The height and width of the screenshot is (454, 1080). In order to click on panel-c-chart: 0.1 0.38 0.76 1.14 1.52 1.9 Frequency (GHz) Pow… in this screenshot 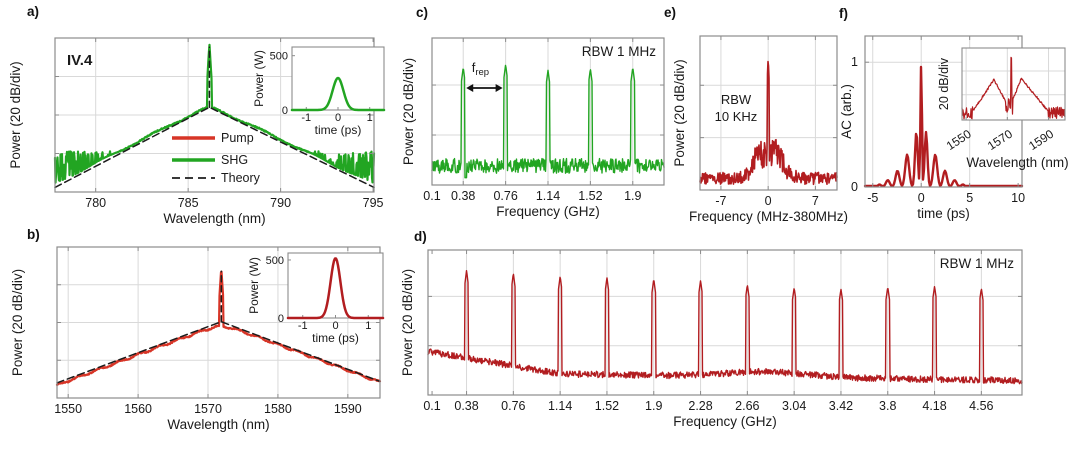, I will do `click(533, 128)`.